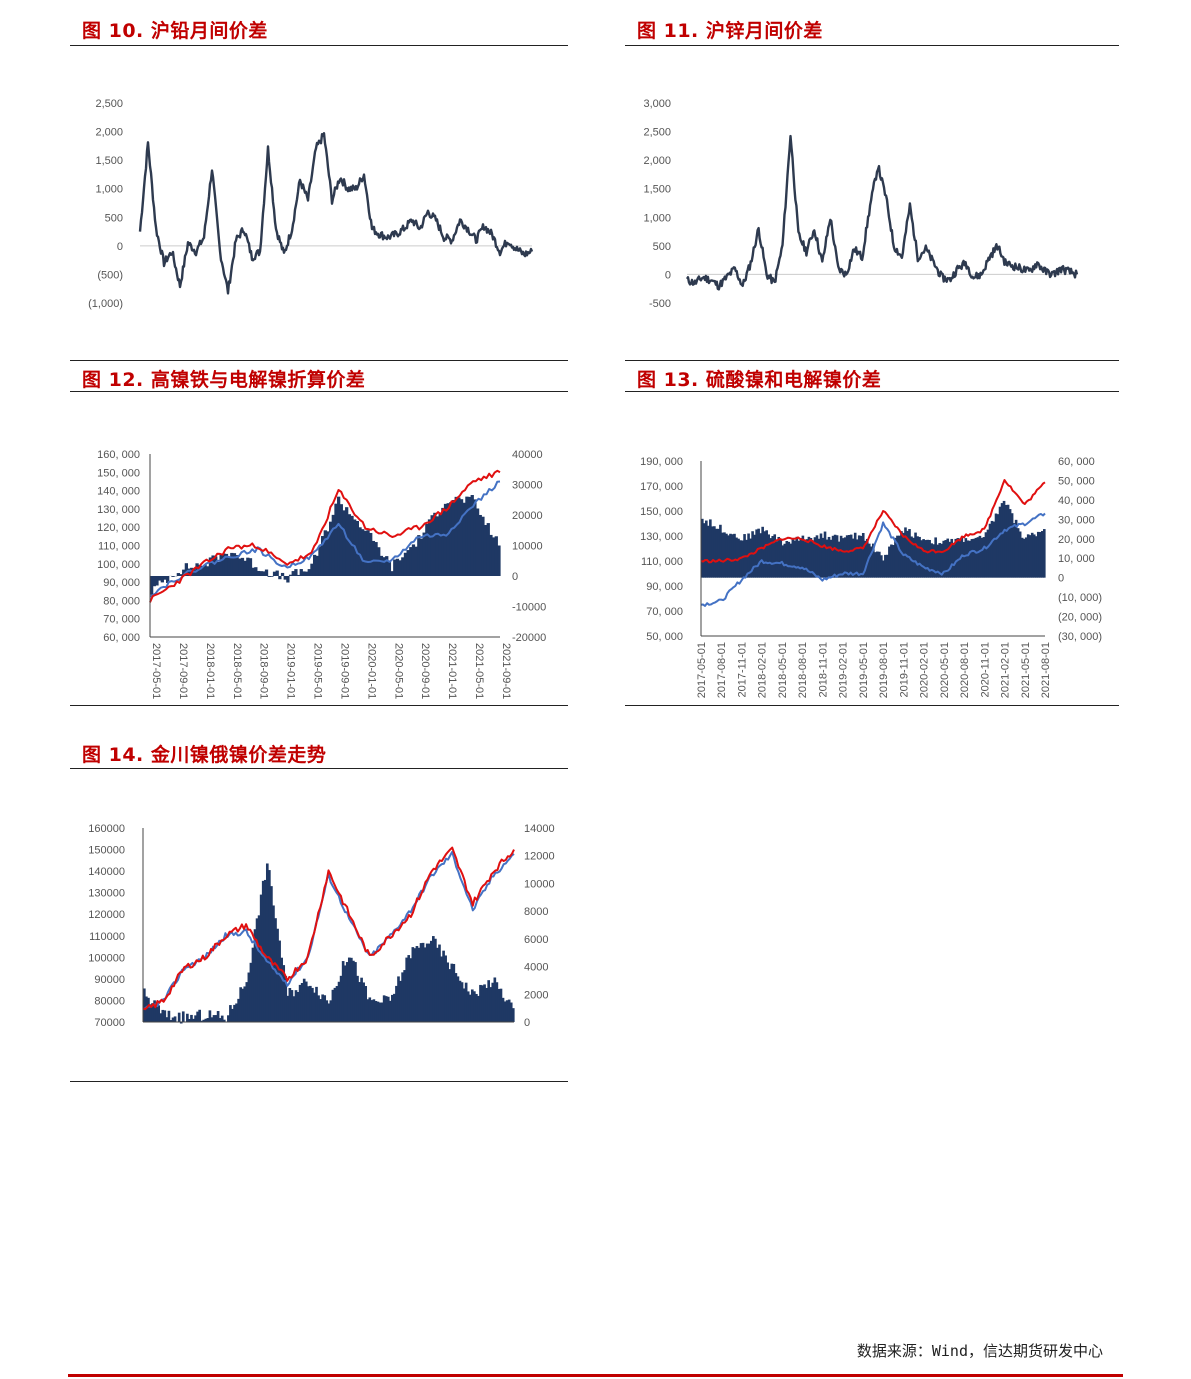 The image size is (1191, 1379). I want to click on chart12-ytick: 60, 000, so click(121, 638).